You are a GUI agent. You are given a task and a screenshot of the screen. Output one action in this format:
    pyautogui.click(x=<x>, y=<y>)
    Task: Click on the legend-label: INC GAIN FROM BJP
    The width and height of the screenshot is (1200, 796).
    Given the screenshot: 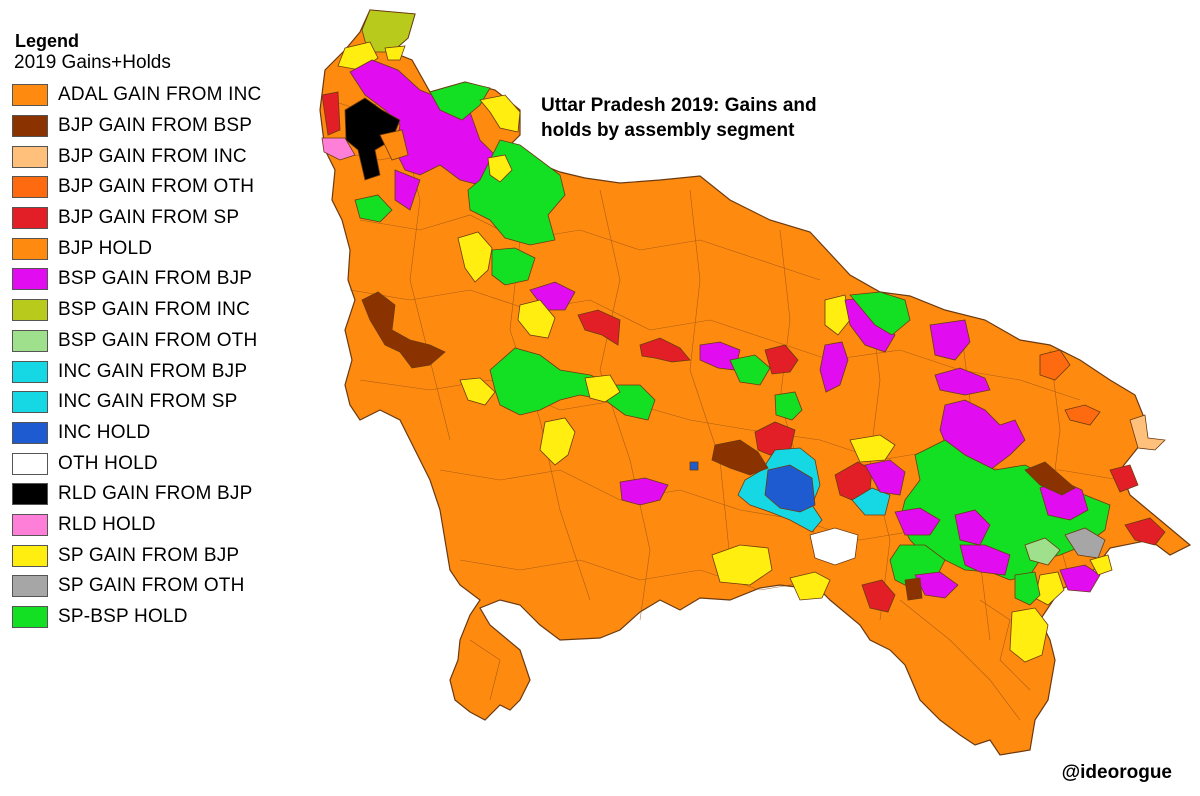 What is the action you would take?
    pyautogui.click(x=153, y=371)
    